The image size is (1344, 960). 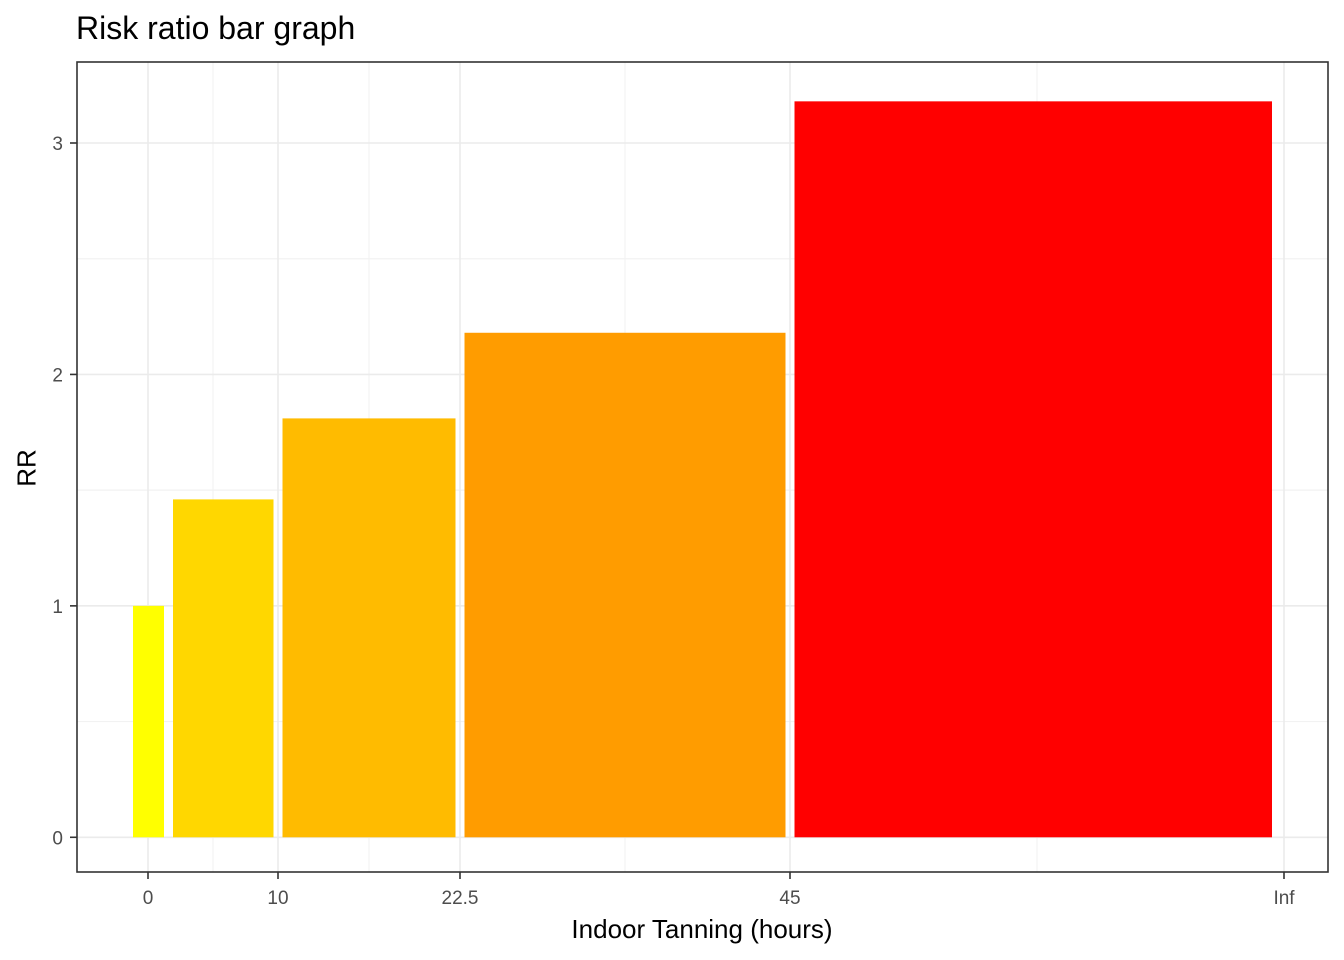 I want to click on x-tick-label: Inf, so click(x=1284, y=898).